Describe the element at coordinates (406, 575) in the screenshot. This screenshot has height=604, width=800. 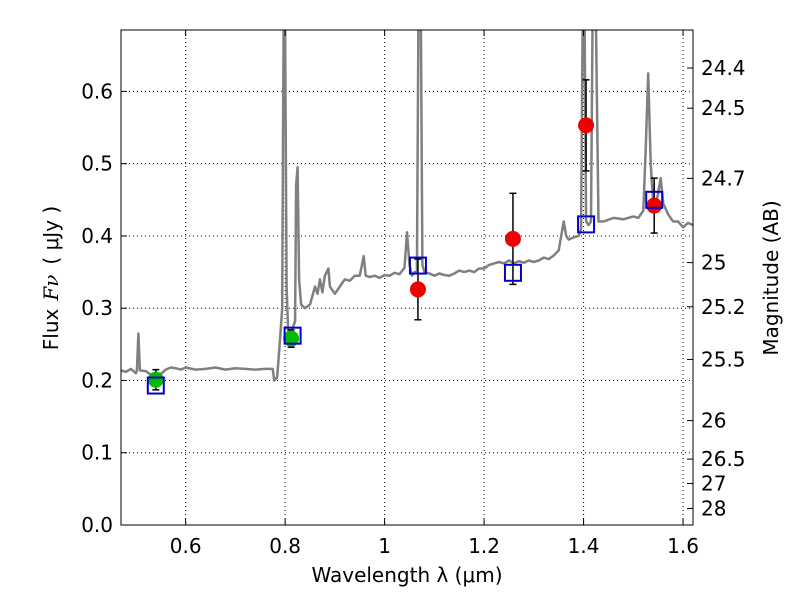
I see `x-axis-title: Wavelength λ (μm)` at that location.